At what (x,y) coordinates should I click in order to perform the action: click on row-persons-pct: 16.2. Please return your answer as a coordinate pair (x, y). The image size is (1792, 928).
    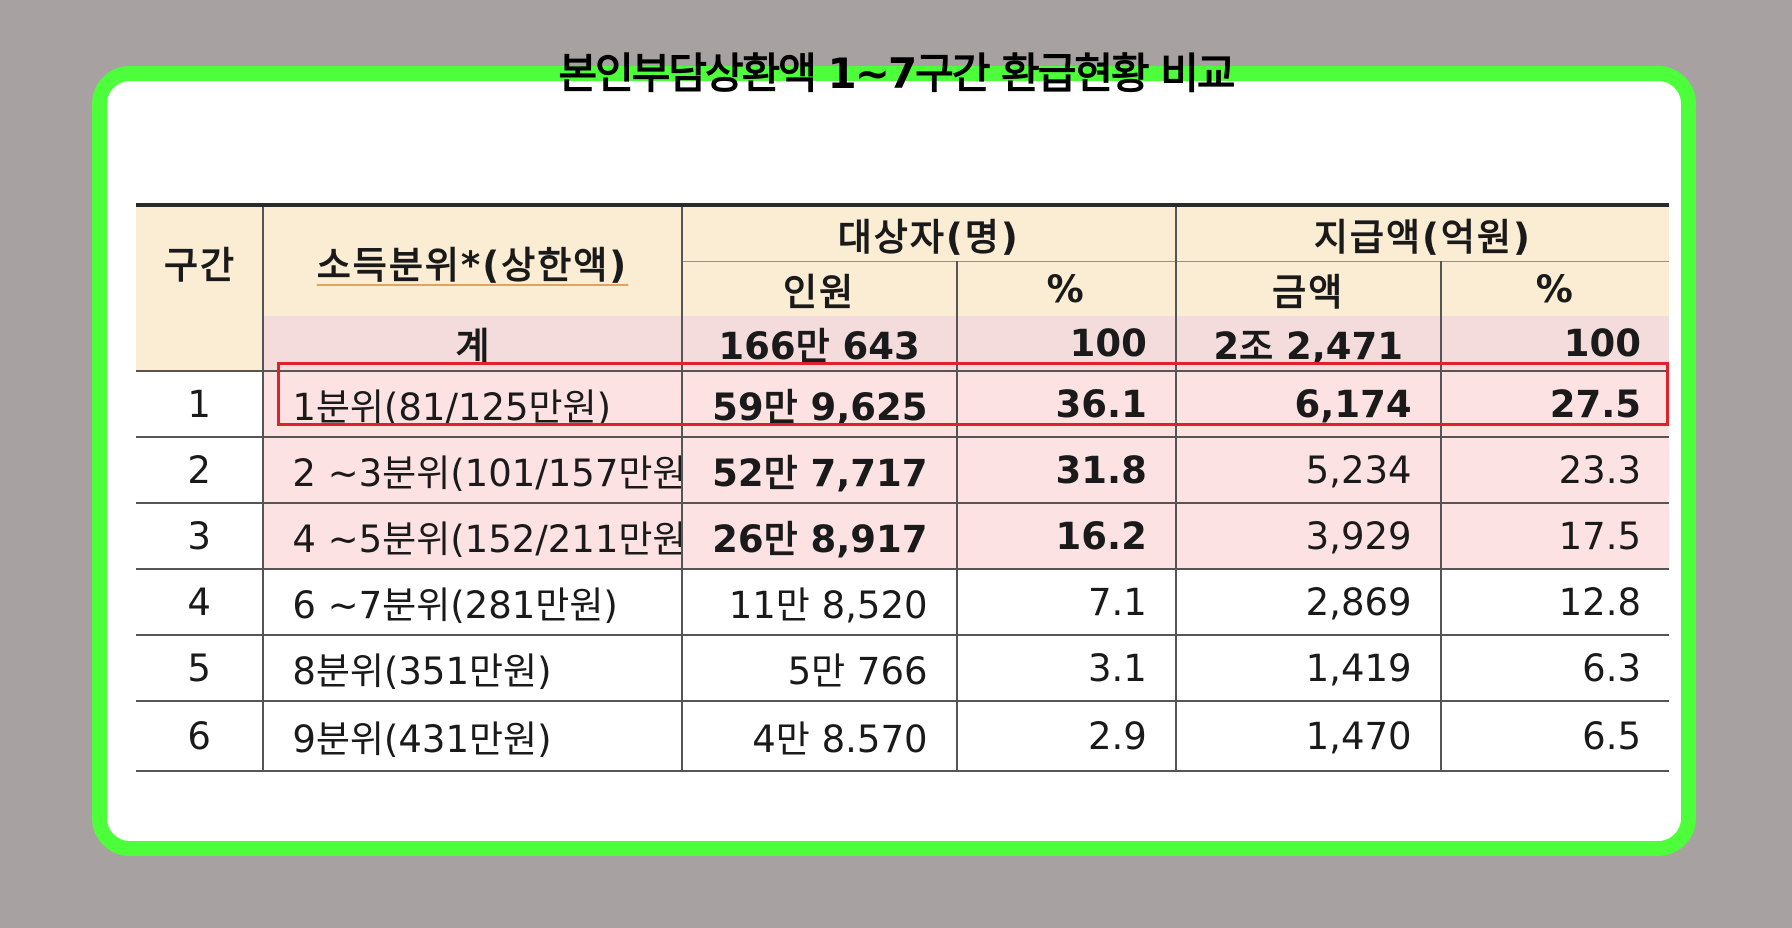
    Looking at the image, I should click on (1065, 535).